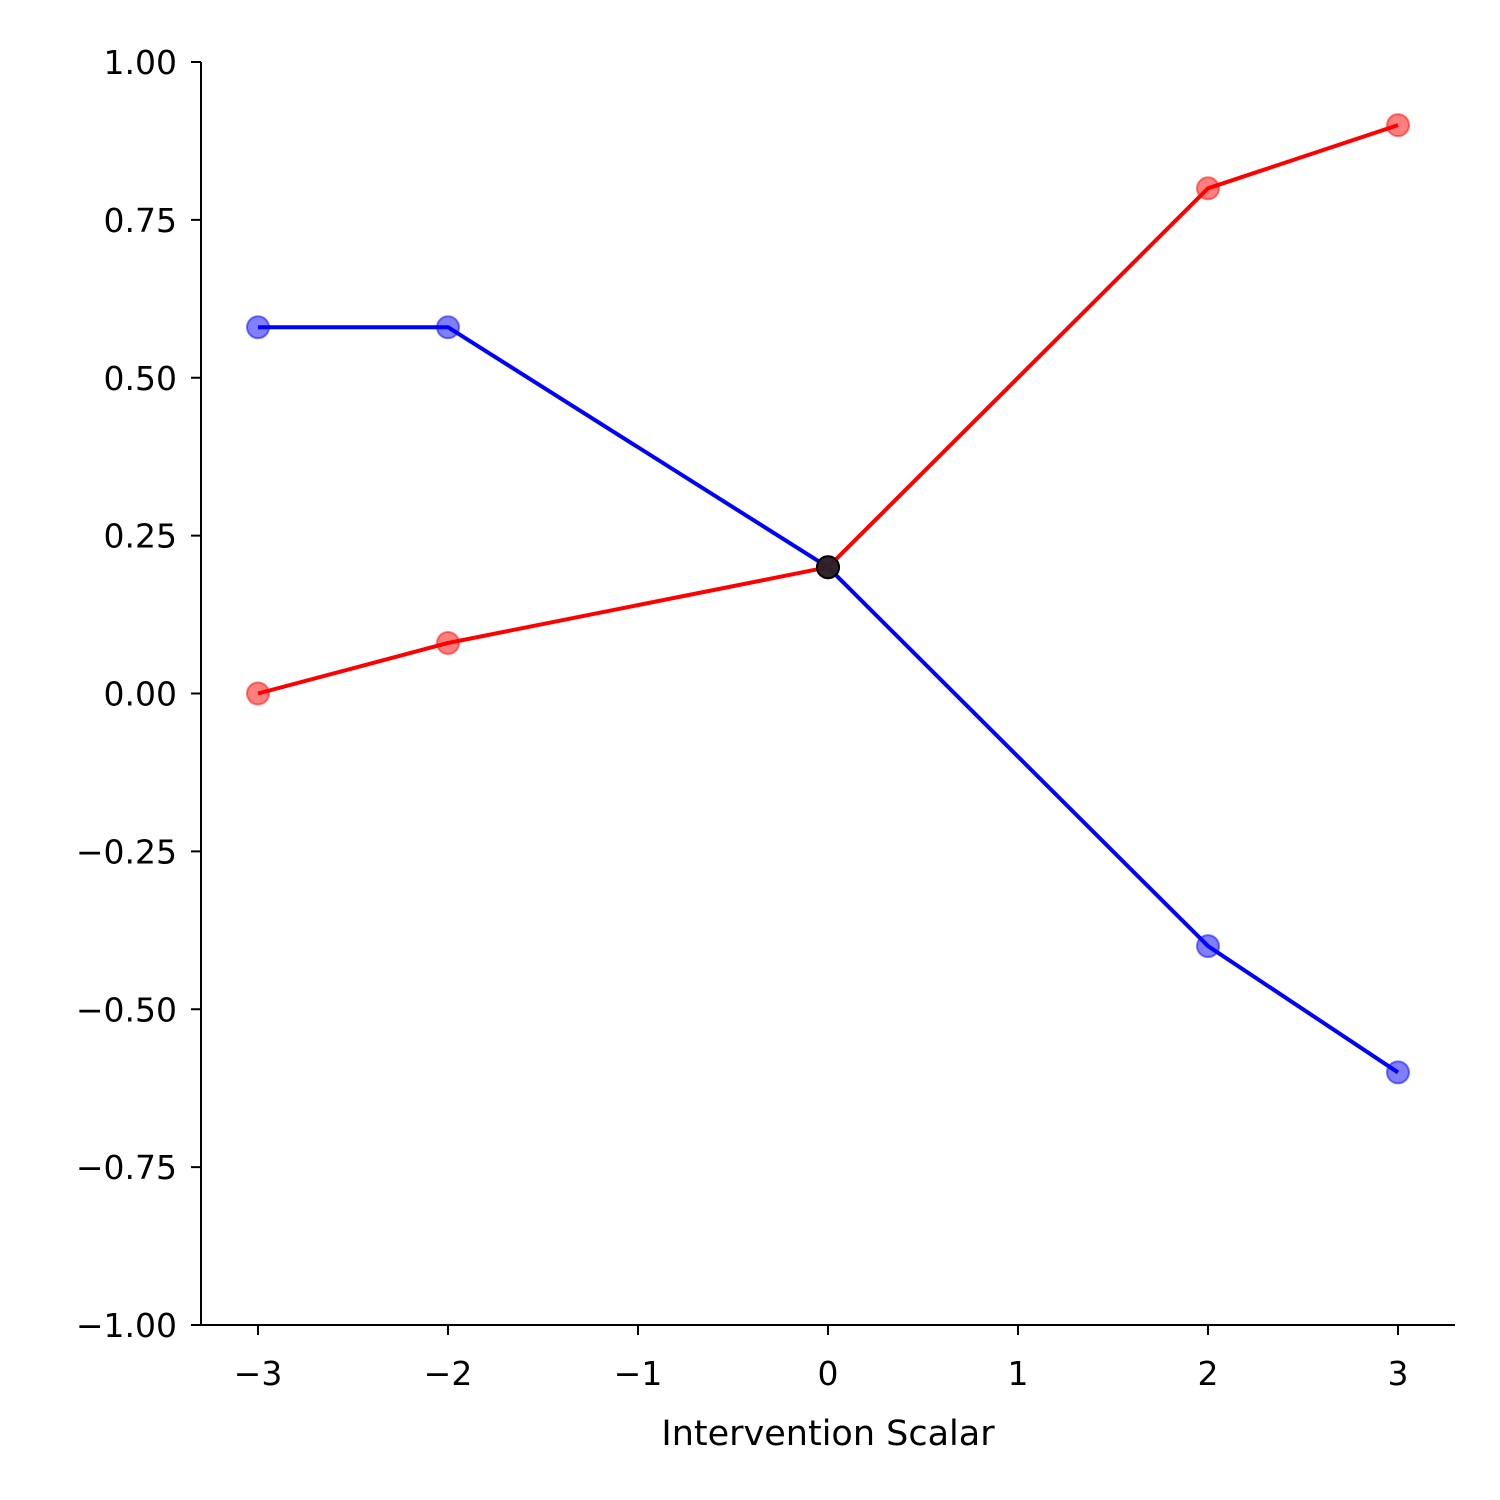  What do you see at coordinates (140, 62) in the screenshot?
I see `y-tick-label: 1.00` at bounding box center [140, 62].